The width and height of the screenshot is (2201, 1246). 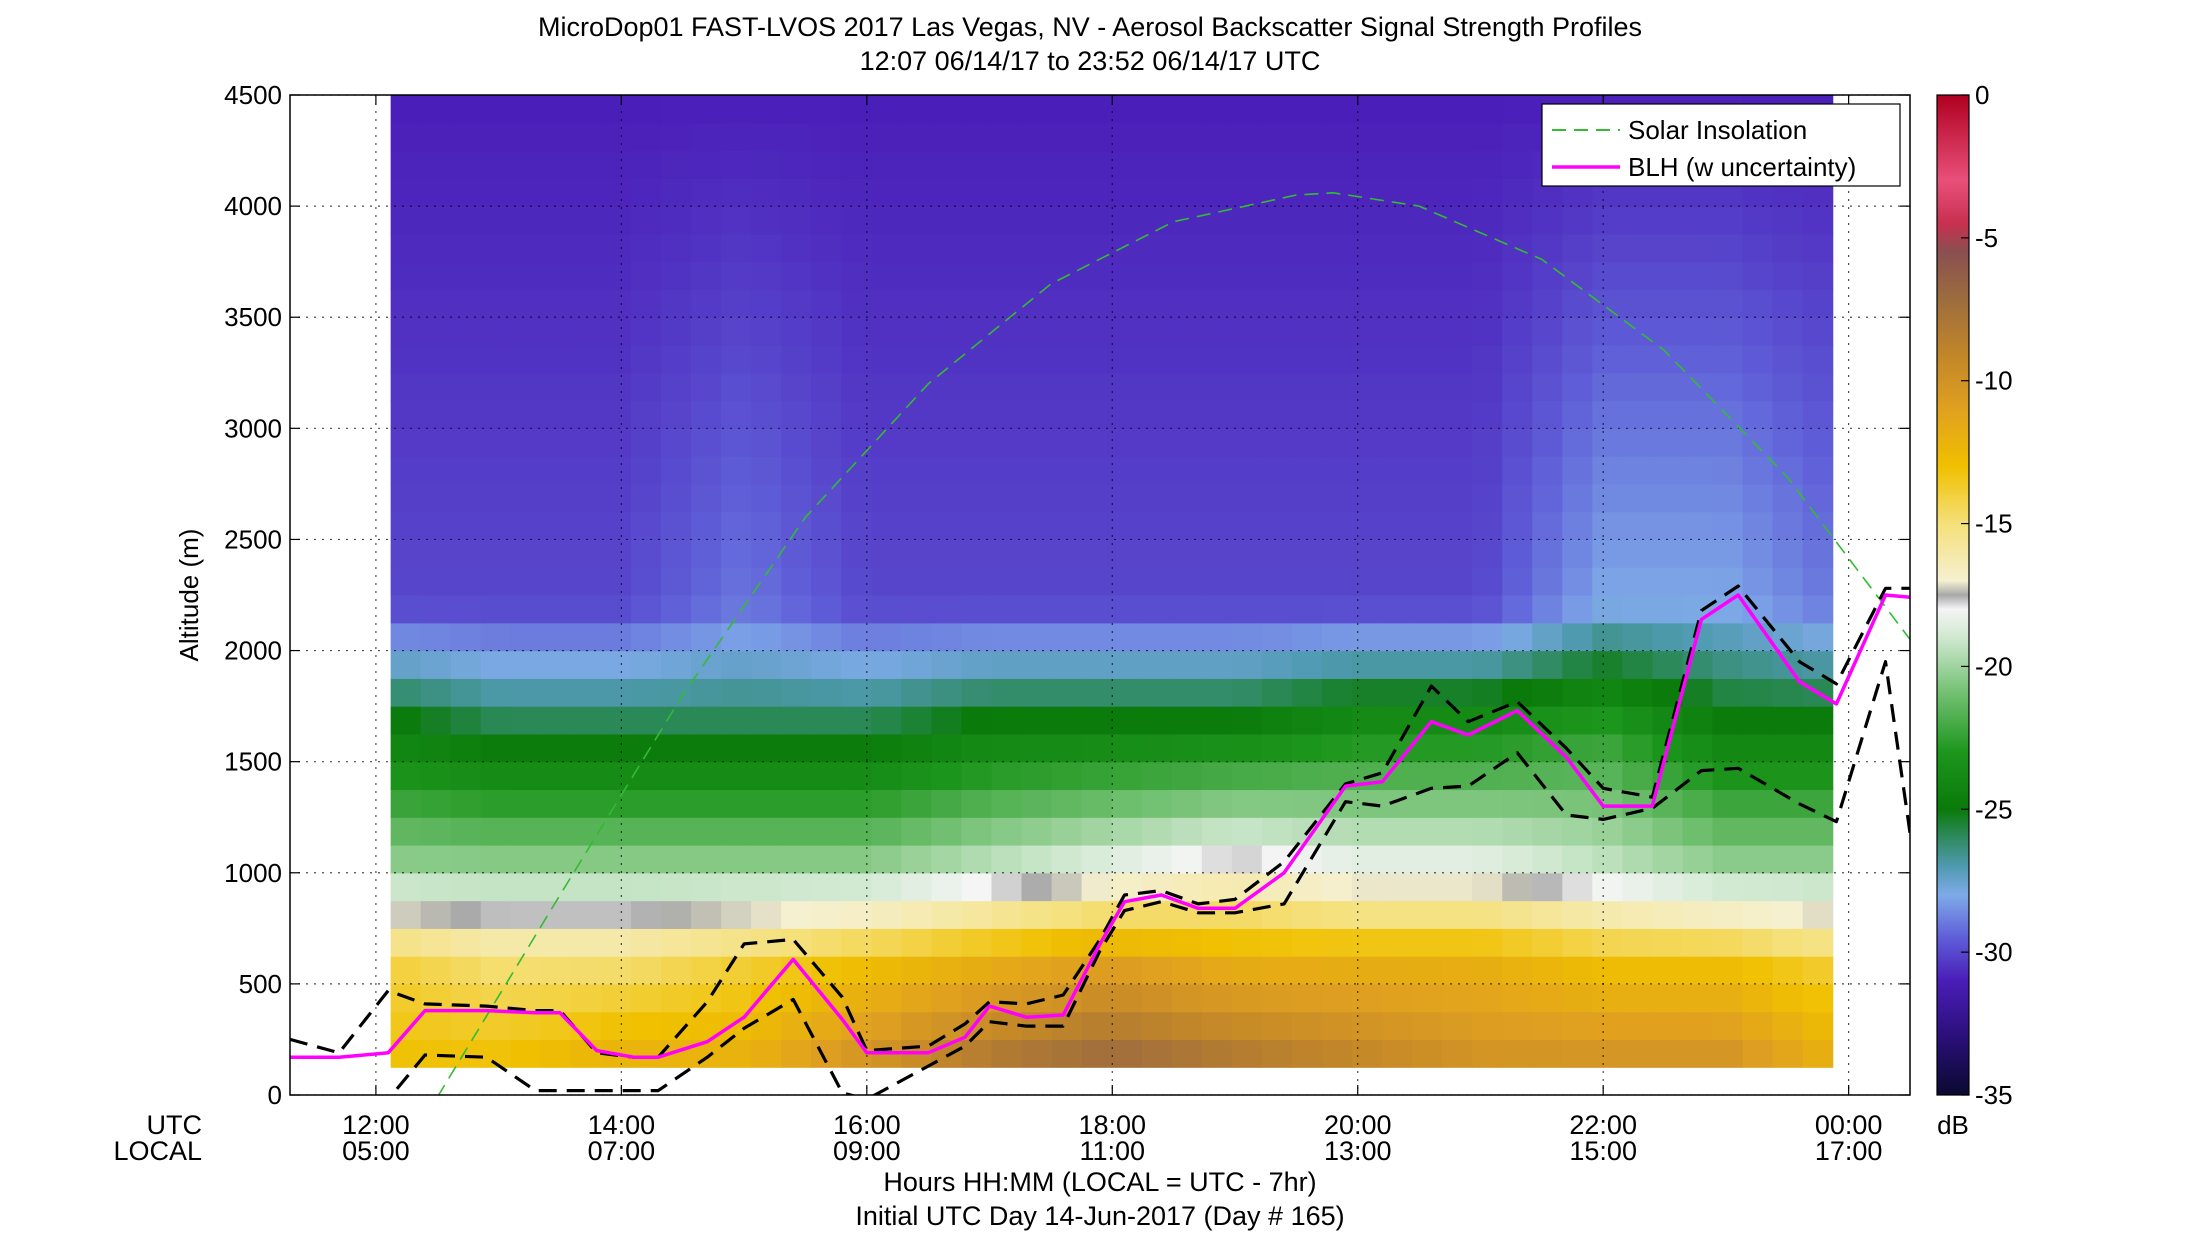 What do you see at coordinates (1721, 145) in the screenshot?
I see `legend: Solar Insolation BLH (w uncertainty)` at bounding box center [1721, 145].